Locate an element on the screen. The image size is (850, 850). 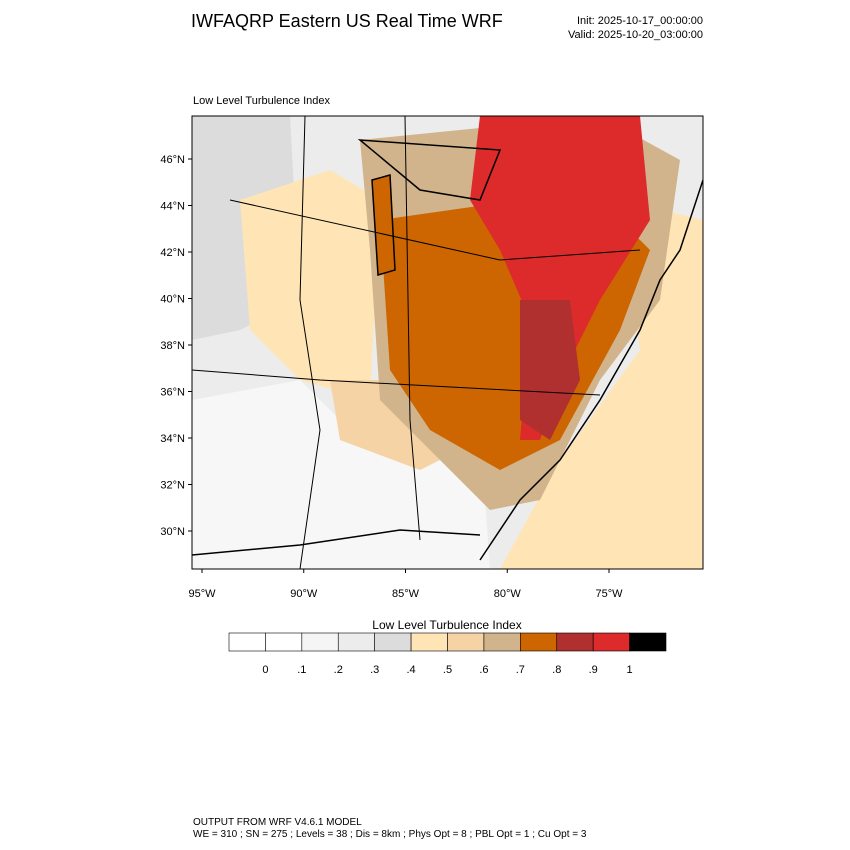
lat-tick-label: 30°N is located at coordinates (172, 532).